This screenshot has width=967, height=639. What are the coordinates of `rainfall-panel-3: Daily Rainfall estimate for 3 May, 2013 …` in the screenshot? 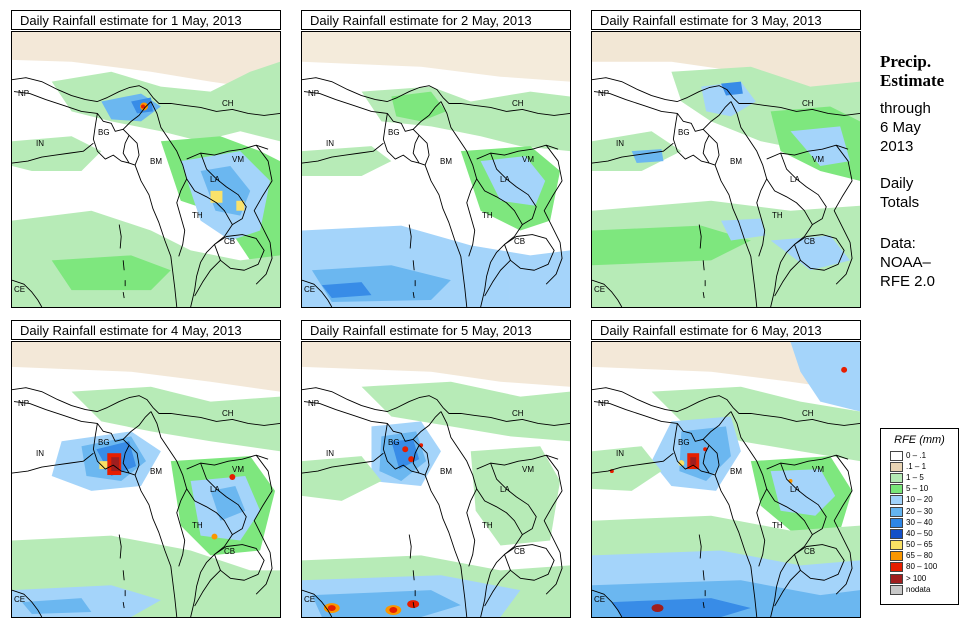 It's located at (726, 159).